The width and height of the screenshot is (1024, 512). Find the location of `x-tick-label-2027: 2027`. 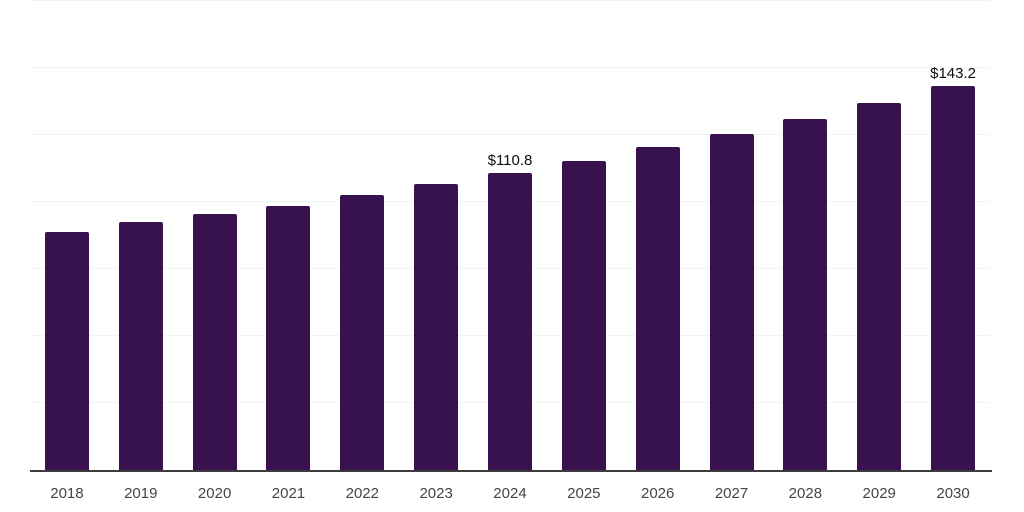

x-tick-label-2027: 2027 is located at coordinates (731, 493).